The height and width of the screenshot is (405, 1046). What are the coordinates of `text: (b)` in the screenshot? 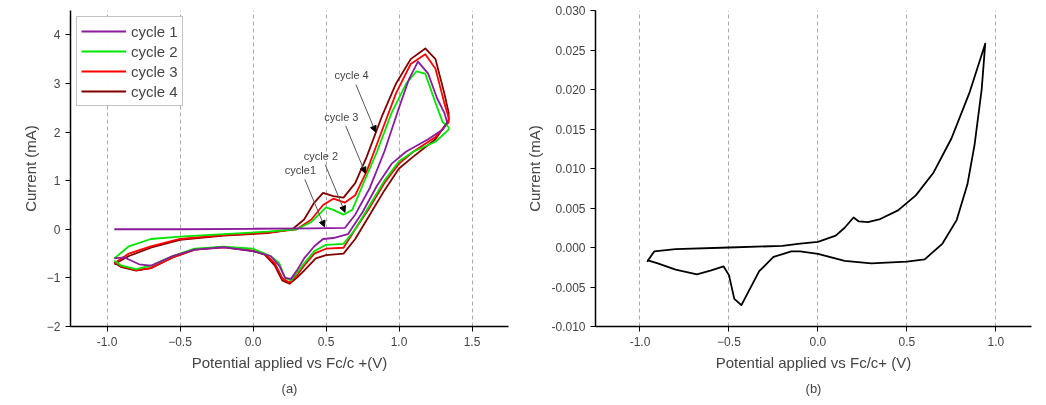 It's located at (813, 388).